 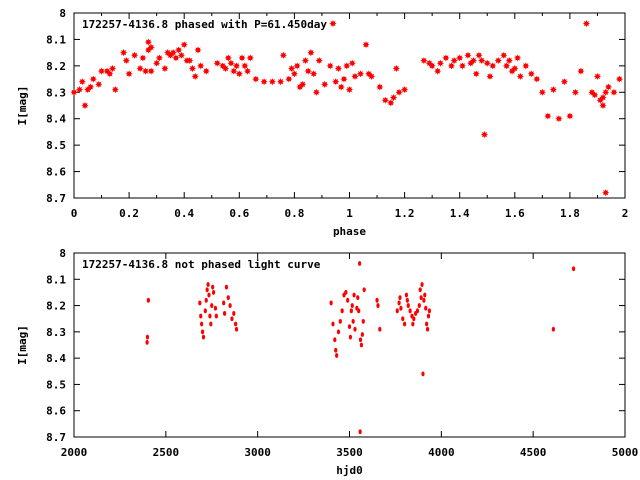 I want to click on x-tick-label: 1.8, so click(x=570, y=213).